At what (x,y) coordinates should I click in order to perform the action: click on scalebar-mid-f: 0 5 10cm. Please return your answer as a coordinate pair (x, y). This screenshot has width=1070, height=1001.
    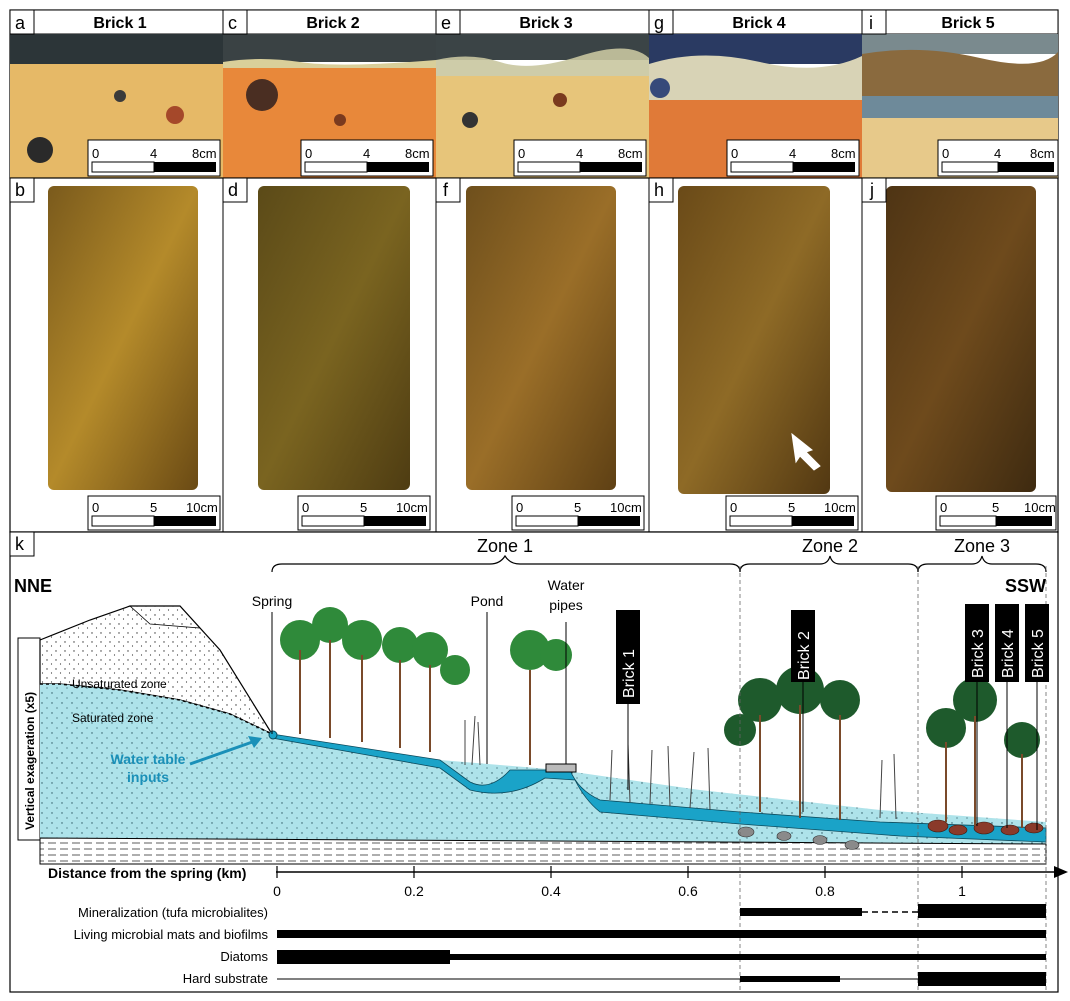
    Looking at the image, I should click on (578, 513).